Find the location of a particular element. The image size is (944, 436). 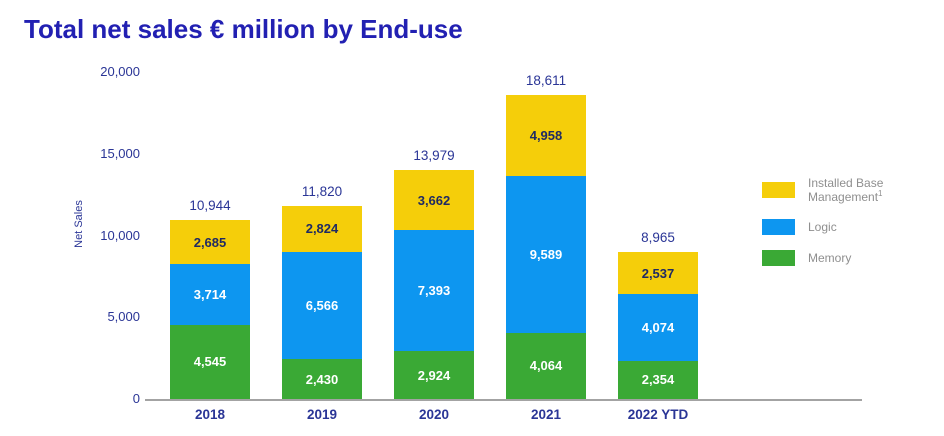

bar-total-label: 8,965 is located at coordinates (658, 238).